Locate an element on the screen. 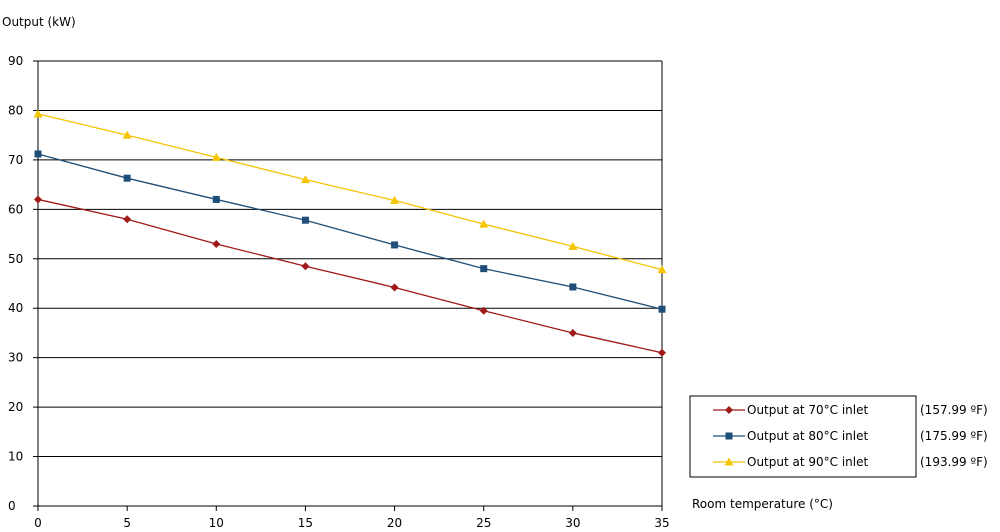  legend-note-2: (193.99 ºF) is located at coordinates (954, 462).